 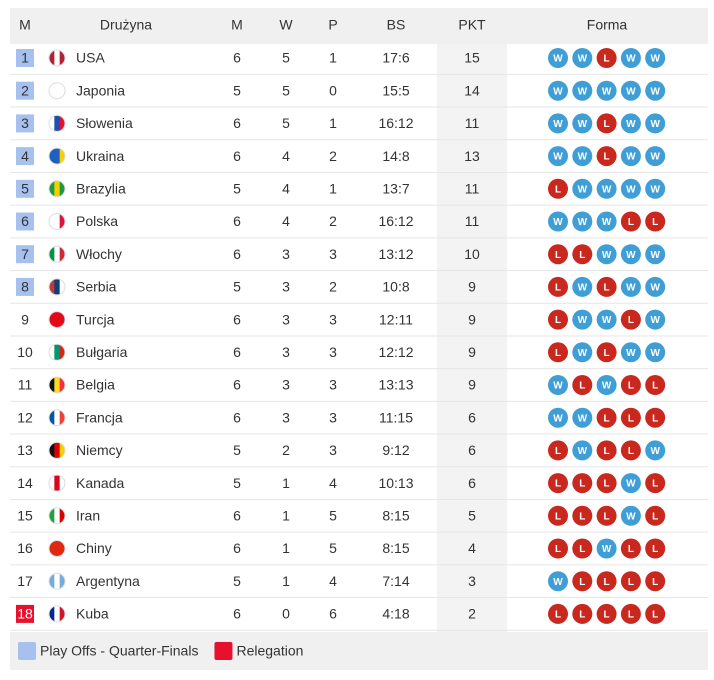 What do you see at coordinates (25, 483) in the screenshot?
I see `position: 14` at bounding box center [25, 483].